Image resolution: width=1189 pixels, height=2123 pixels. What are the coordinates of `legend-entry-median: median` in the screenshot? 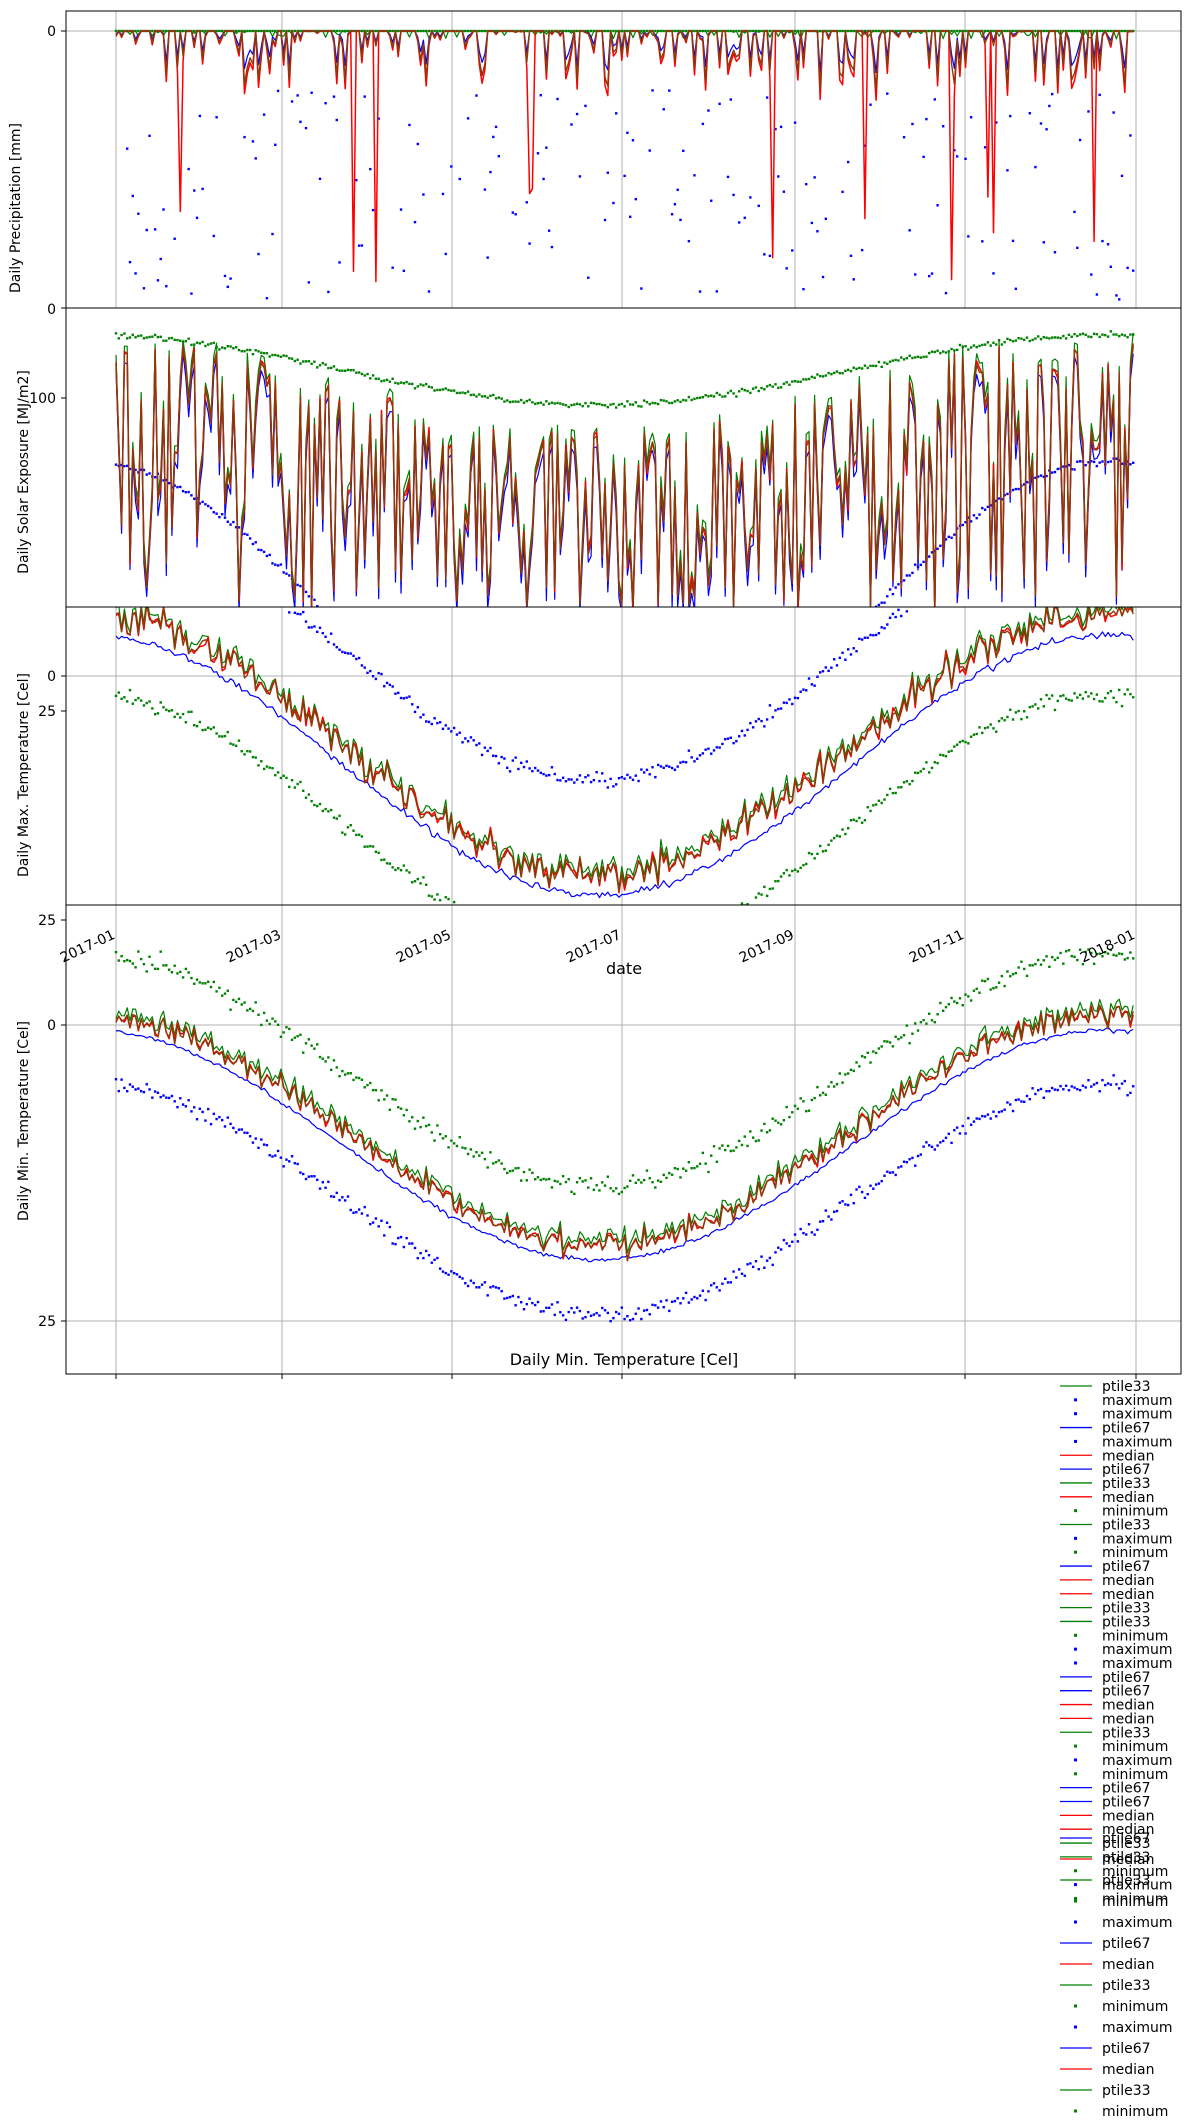 It's located at (1107, 1860).